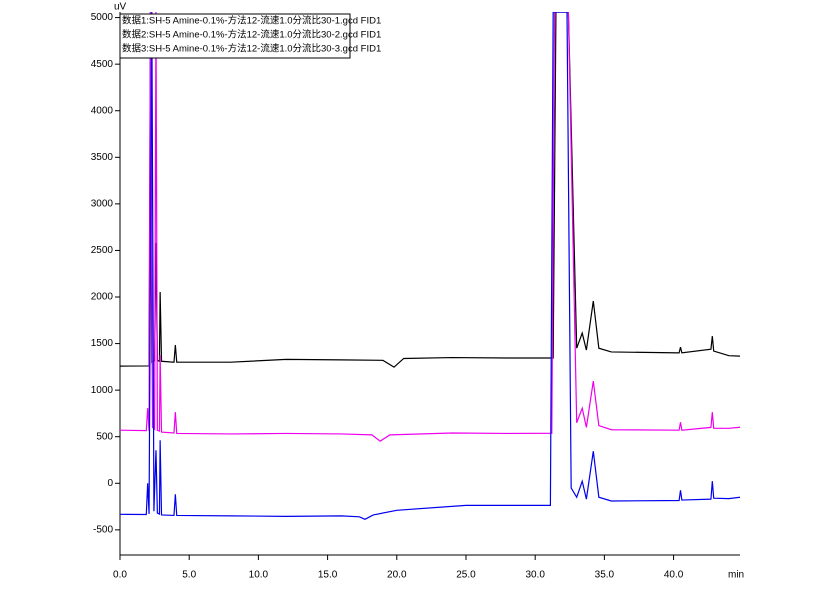  What do you see at coordinates (189, 575) in the screenshot?
I see `x-tick-label: 5.0` at bounding box center [189, 575].